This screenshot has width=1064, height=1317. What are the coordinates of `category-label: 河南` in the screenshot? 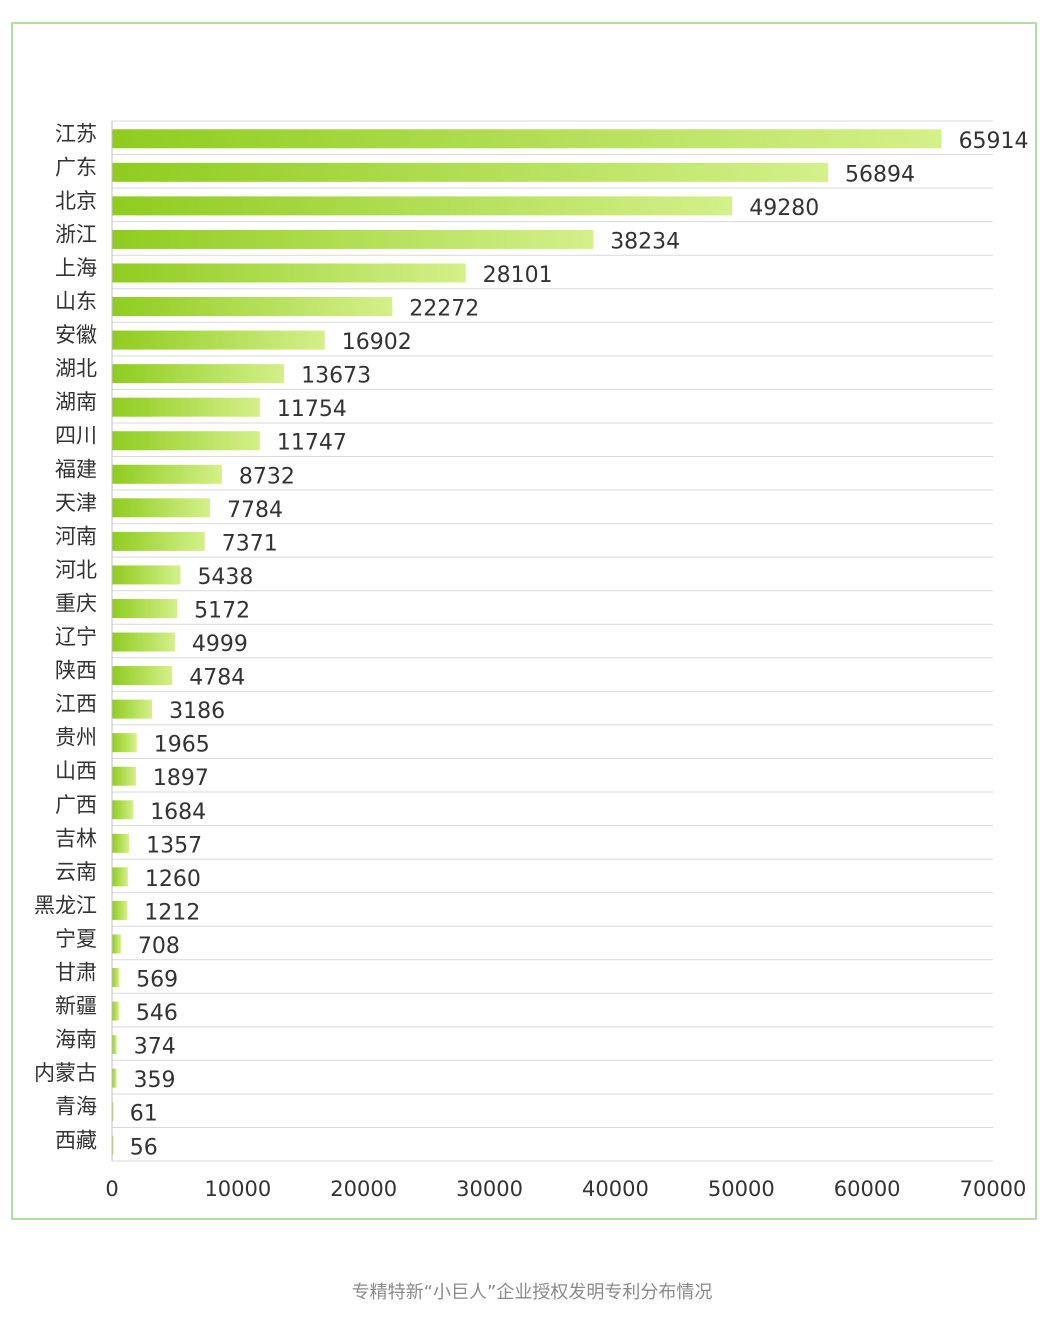 It's located at (76, 536).